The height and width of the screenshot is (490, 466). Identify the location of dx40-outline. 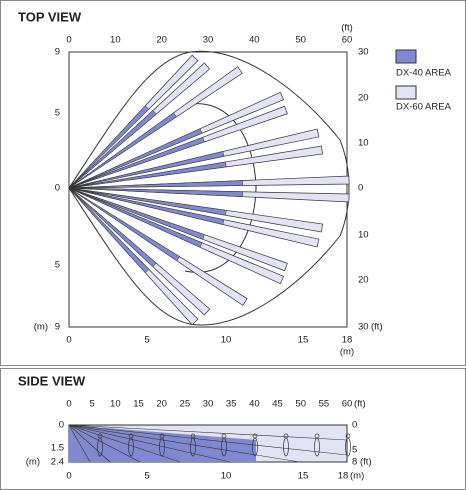
(220, 188).